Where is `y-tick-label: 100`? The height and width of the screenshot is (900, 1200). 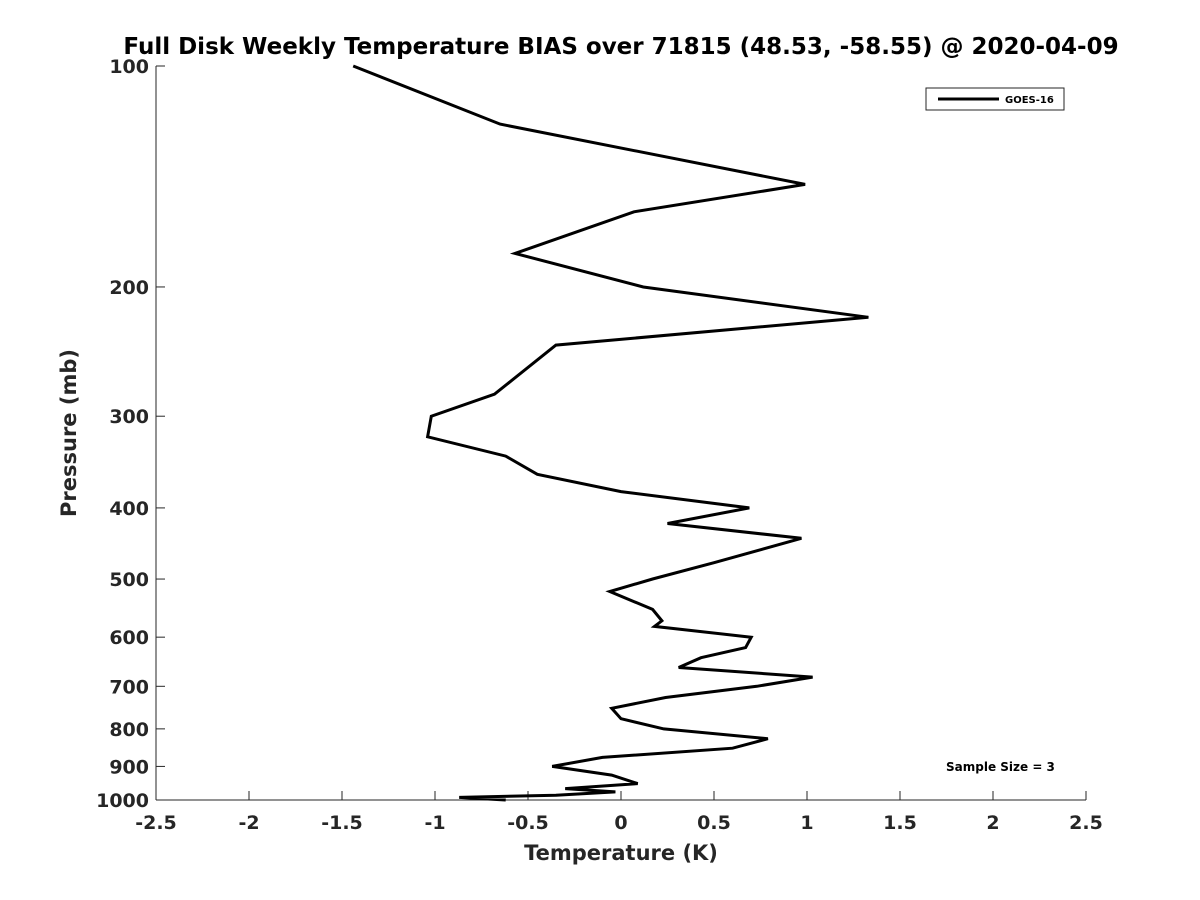 y-tick-label: 100 is located at coordinates (129, 67).